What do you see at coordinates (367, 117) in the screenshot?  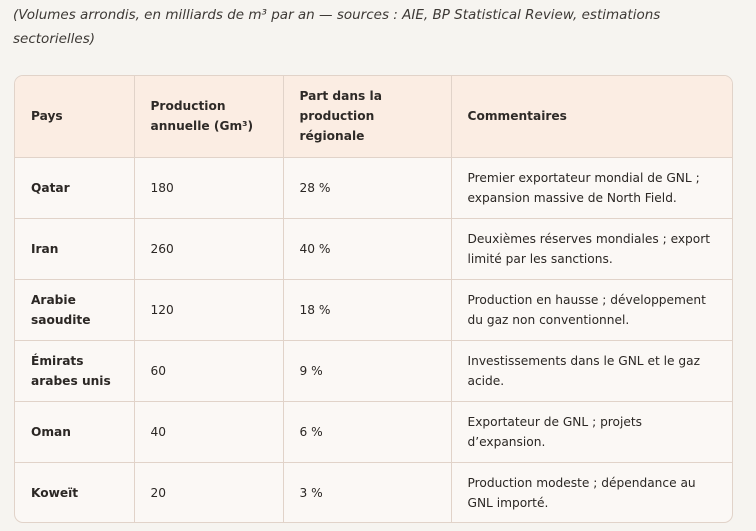 I see `header-share: Part dans la production régionale` at bounding box center [367, 117].